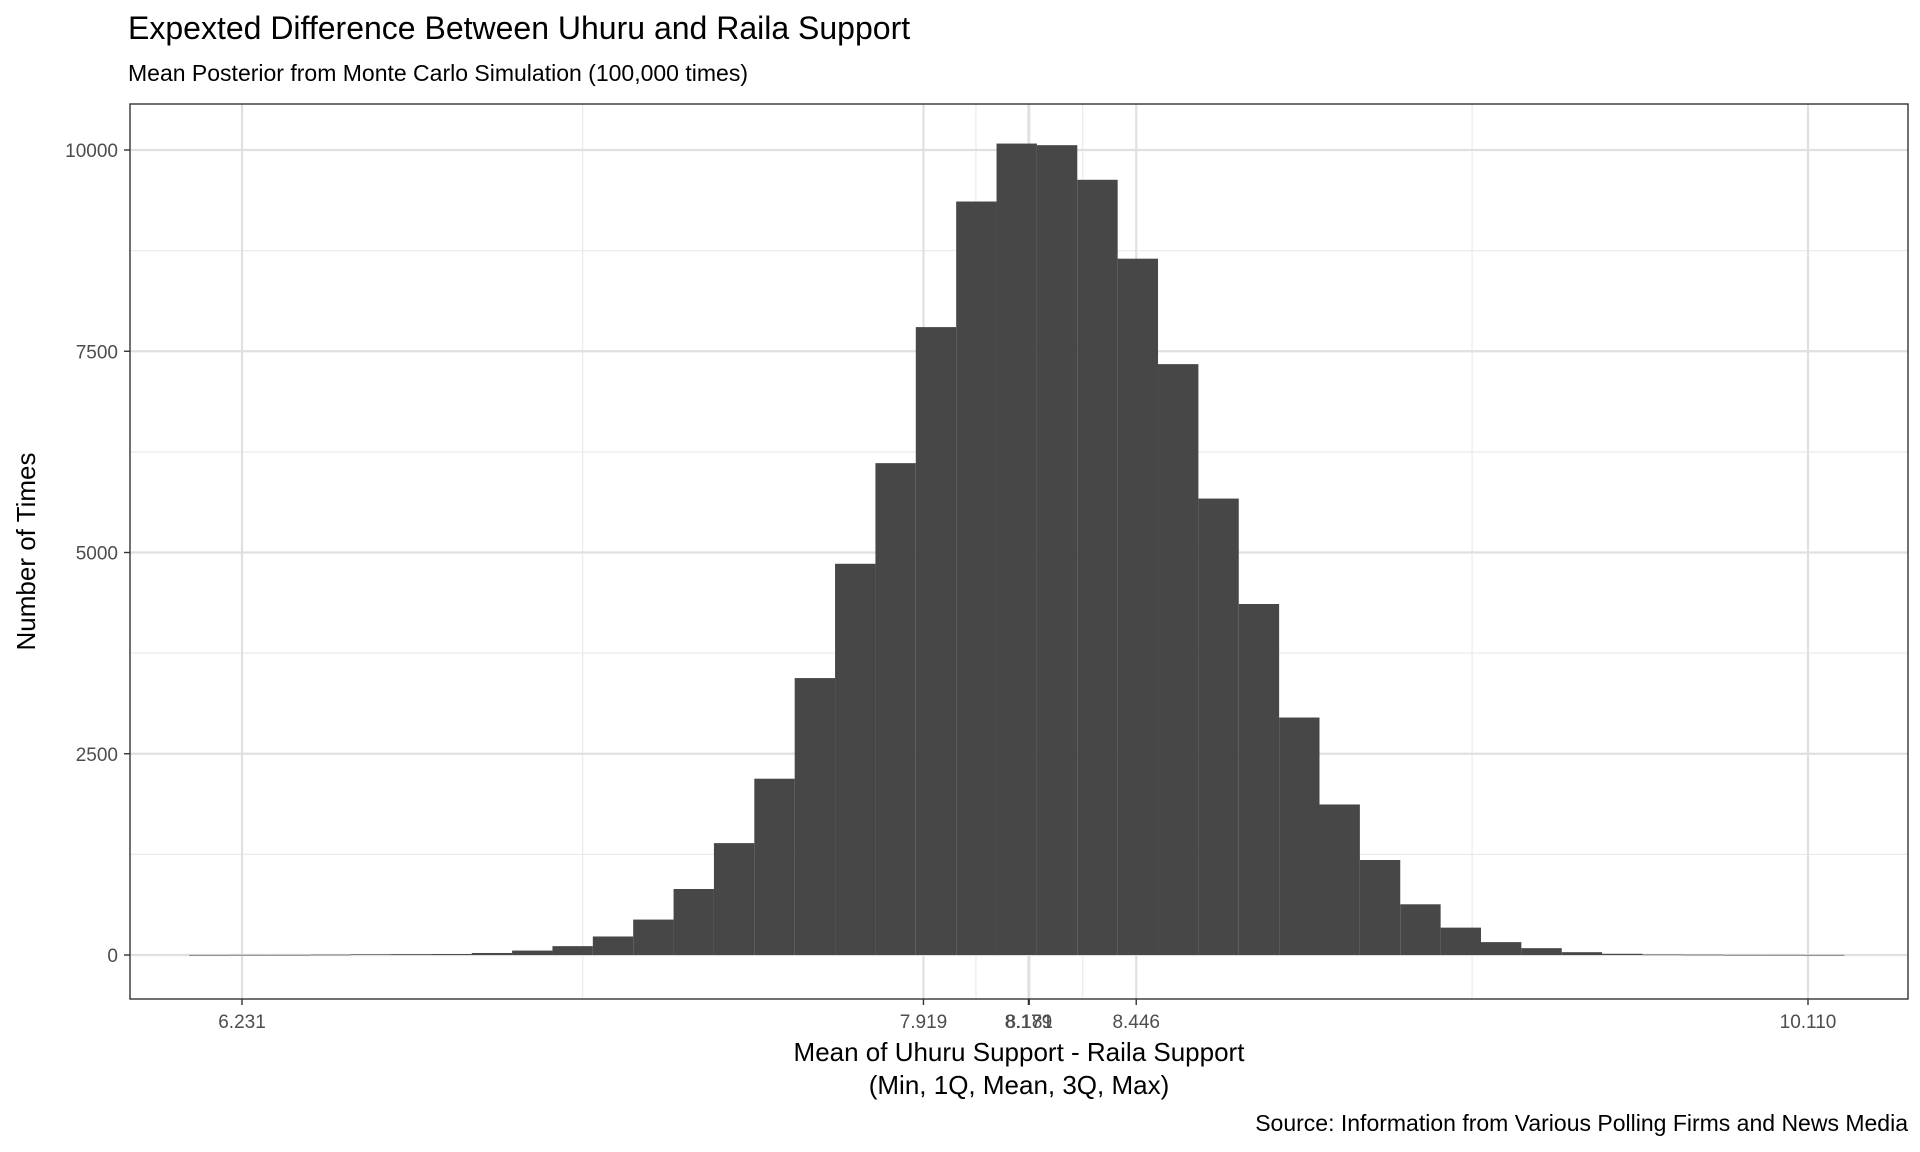  Describe the element at coordinates (26, 552) in the screenshot. I see `y-axis-title: Number of Times` at that location.